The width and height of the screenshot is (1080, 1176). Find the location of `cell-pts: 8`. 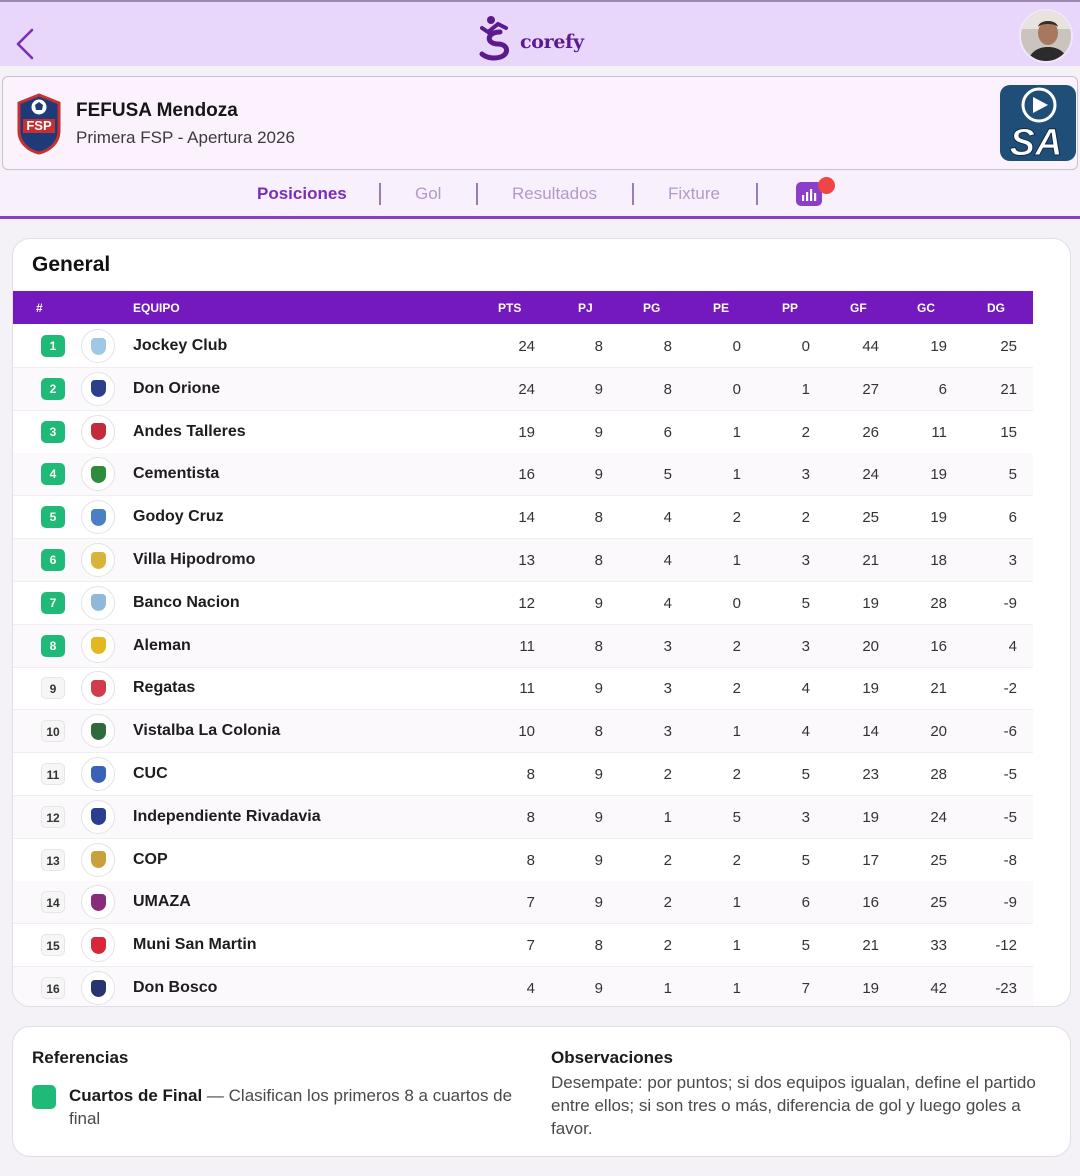

cell-pts: 8 is located at coordinates (530, 774).